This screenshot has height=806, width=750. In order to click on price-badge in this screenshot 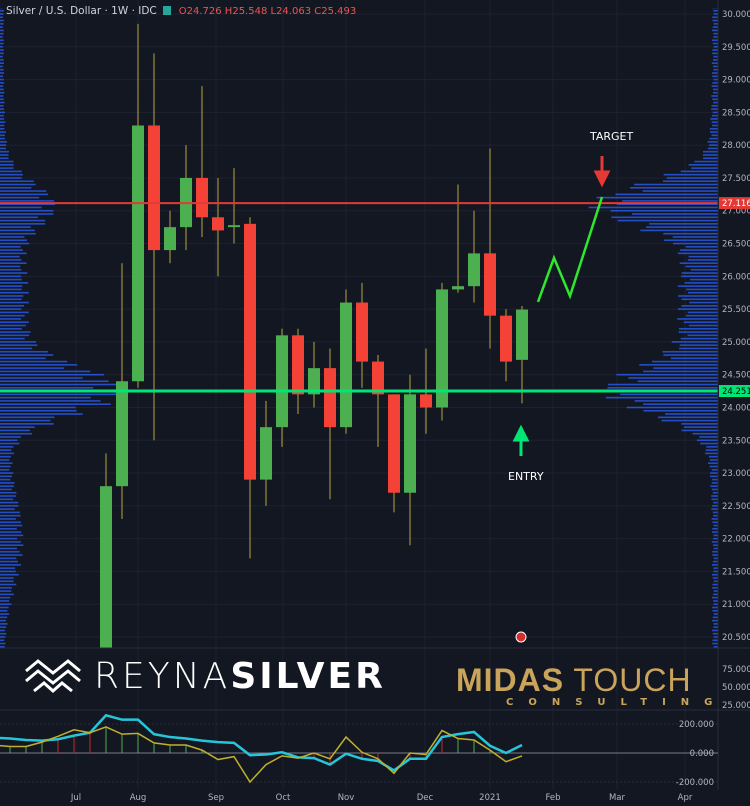, I will do `click(734, 203)`.